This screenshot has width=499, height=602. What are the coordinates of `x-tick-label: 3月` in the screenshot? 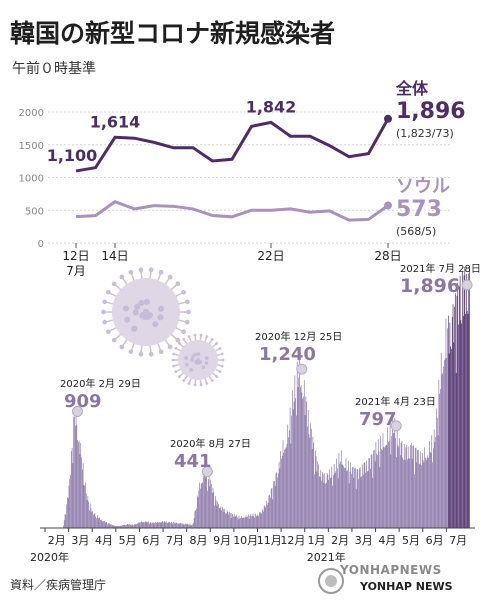 It's located at (80, 540).